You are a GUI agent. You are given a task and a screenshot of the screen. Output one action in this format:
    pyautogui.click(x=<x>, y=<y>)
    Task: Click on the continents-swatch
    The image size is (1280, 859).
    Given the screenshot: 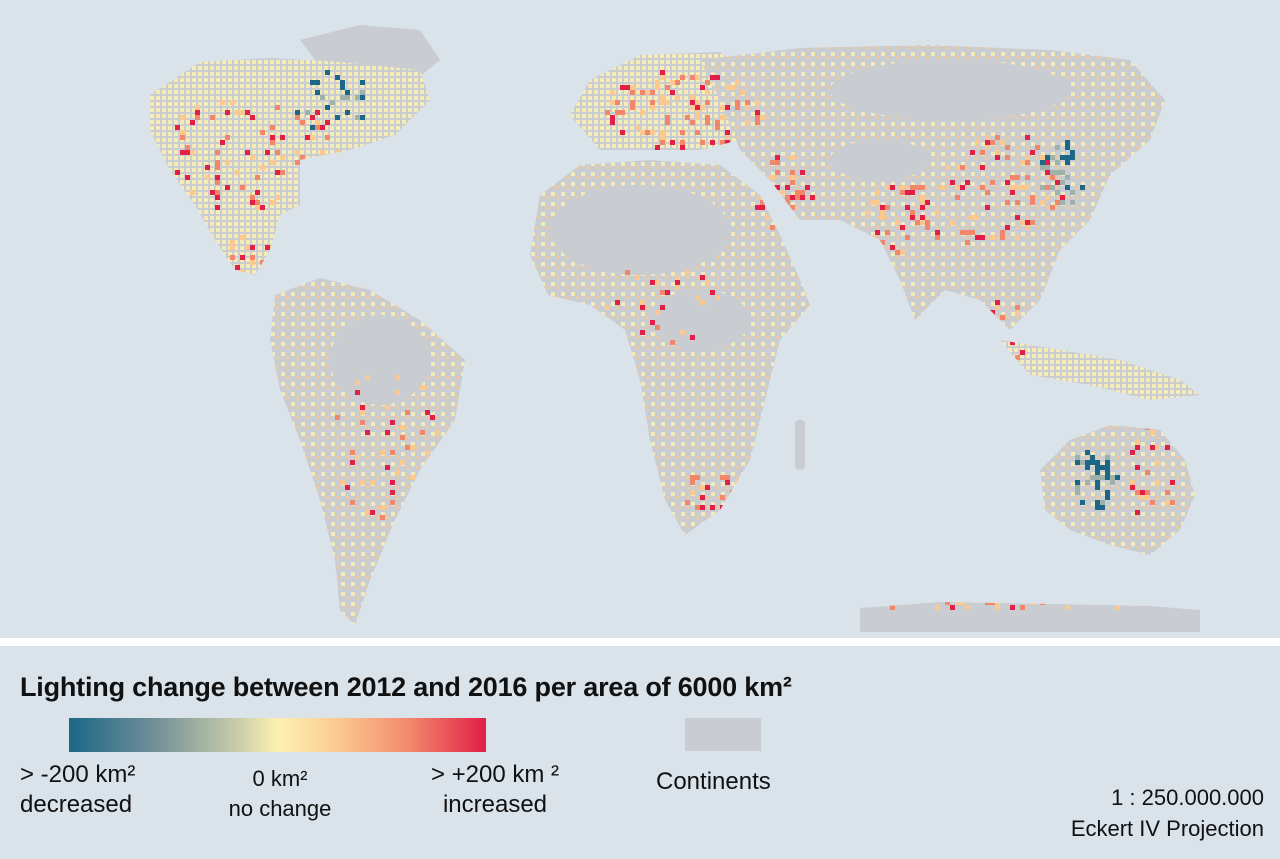 What is the action you would take?
    pyautogui.click(x=723, y=734)
    